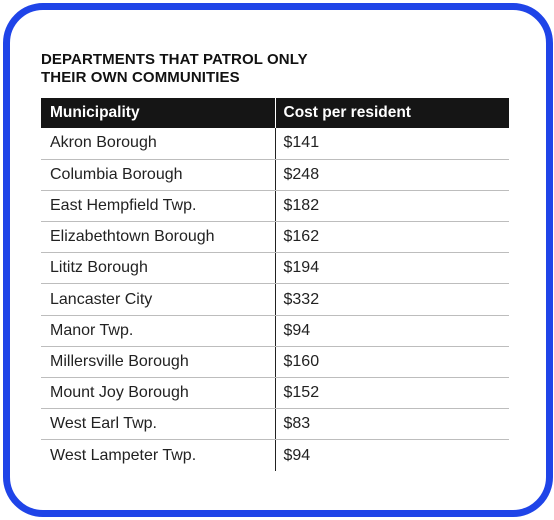 The height and width of the screenshot is (520, 554). I want to click on cost-cell: $332, so click(391, 299).